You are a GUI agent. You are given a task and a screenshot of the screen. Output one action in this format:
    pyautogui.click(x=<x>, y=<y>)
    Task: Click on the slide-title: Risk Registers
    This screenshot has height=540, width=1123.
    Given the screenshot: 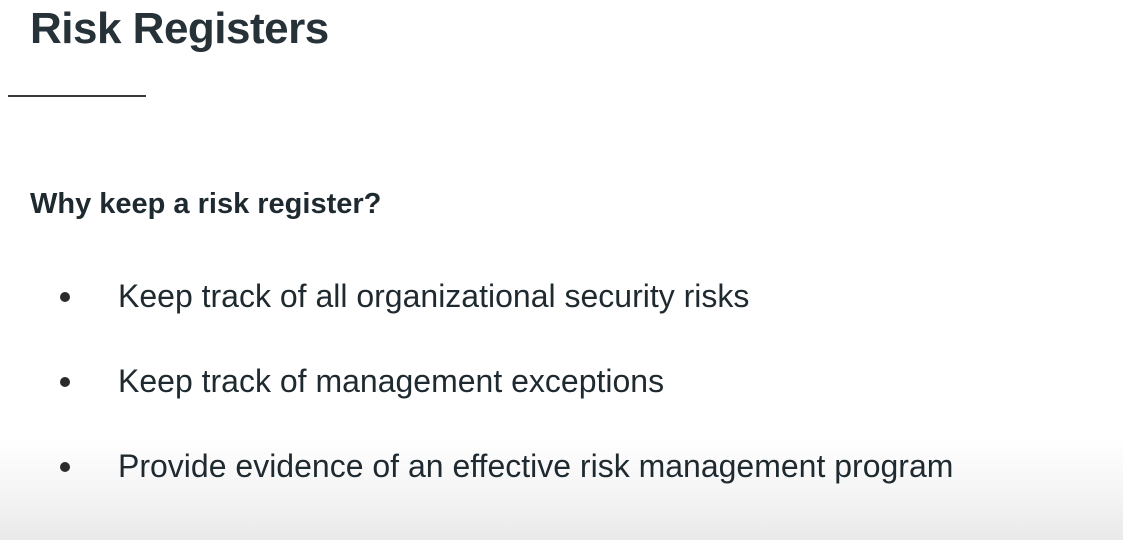 What is the action you would take?
    pyautogui.click(x=179, y=28)
    